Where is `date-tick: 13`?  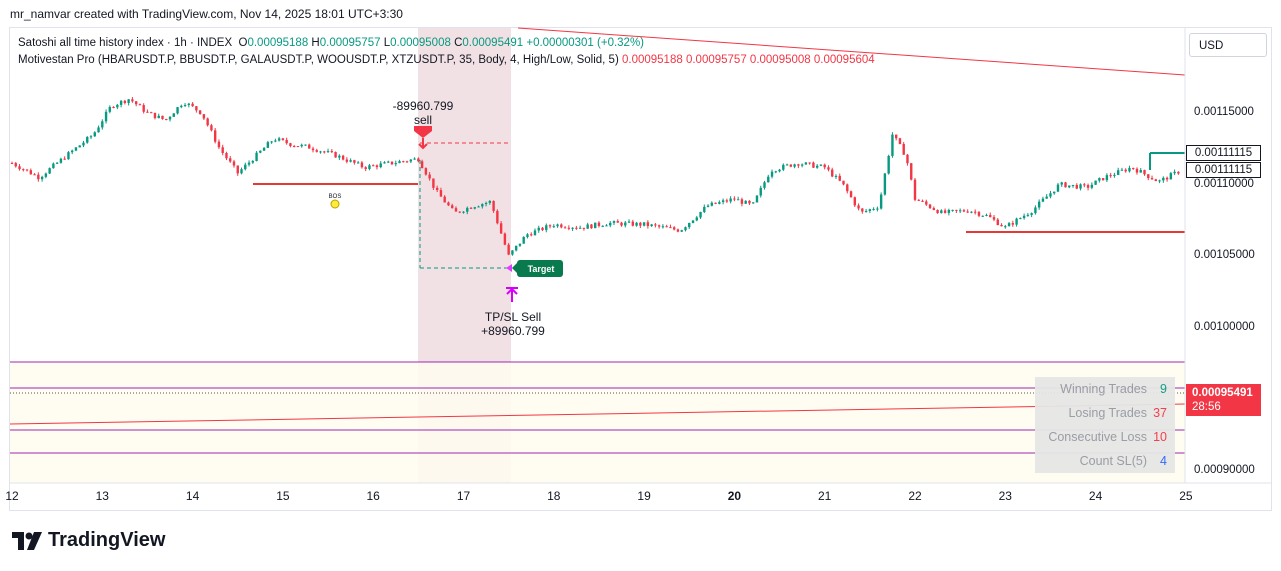
date-tick: 13 is located at coordinates (102, 496).